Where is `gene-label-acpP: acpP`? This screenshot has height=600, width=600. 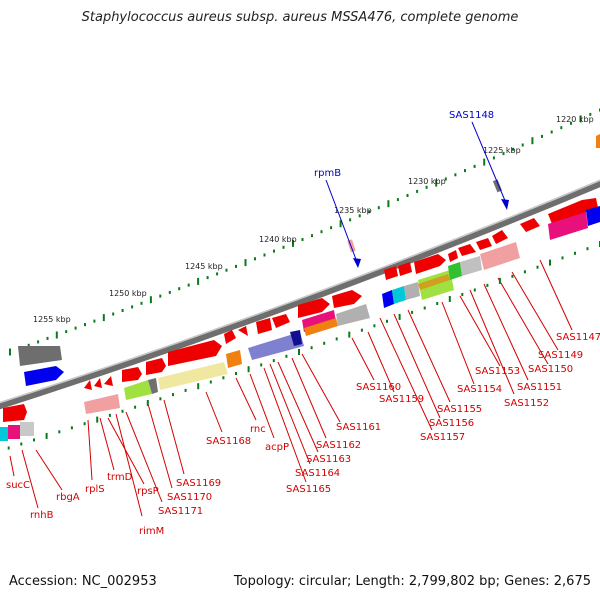 gene-label-acpP: acpP is located at coordinates (277, 447).